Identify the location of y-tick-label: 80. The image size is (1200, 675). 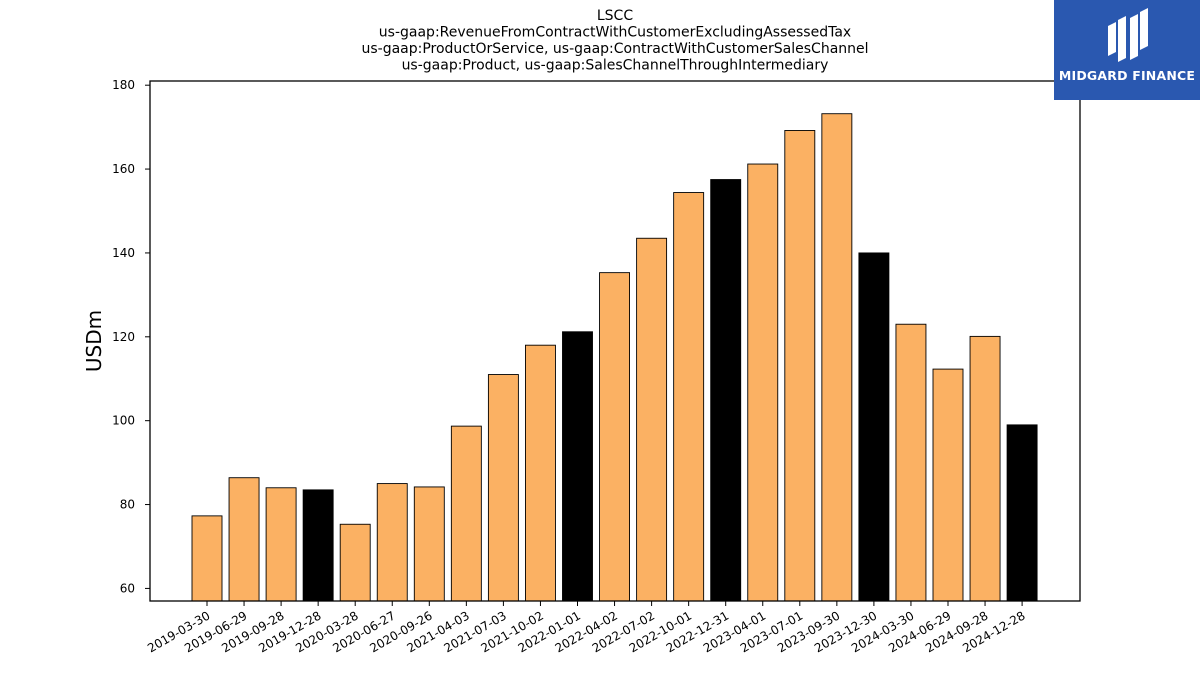
(127, 505).